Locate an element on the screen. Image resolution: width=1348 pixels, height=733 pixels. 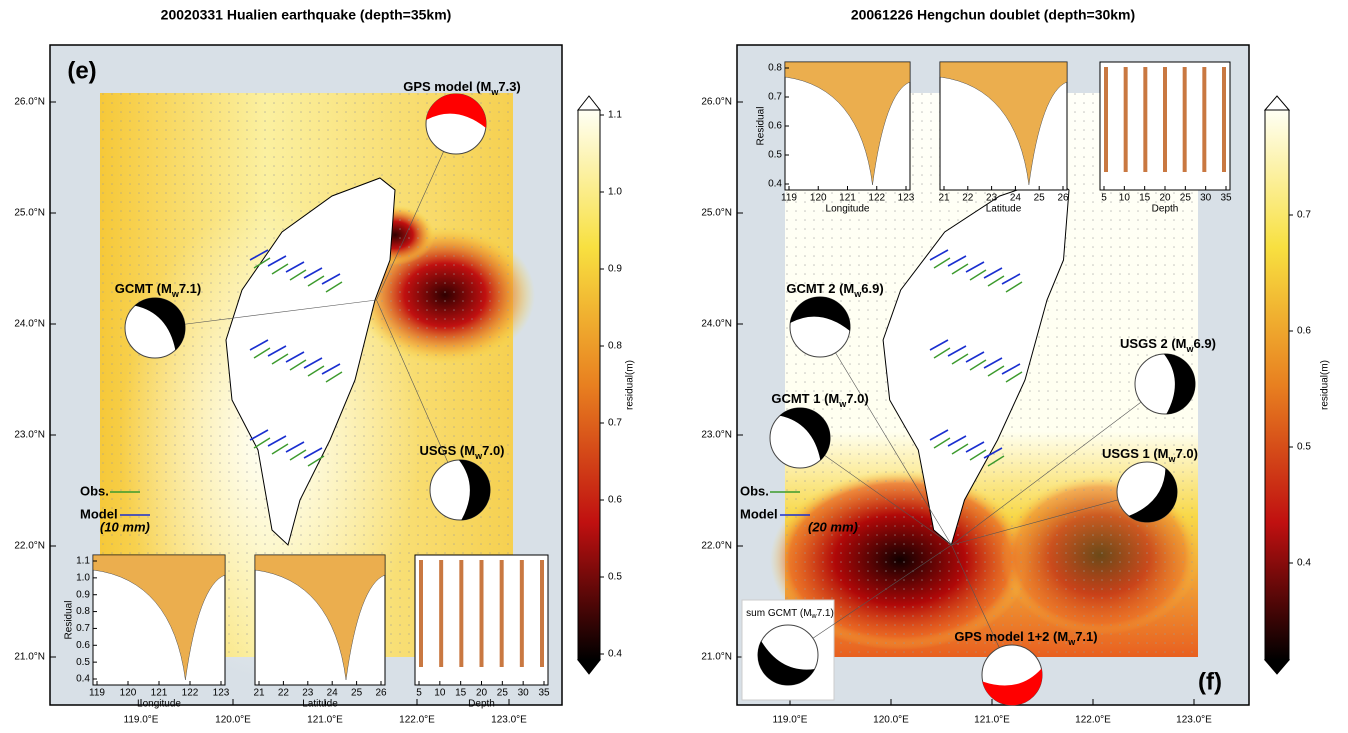
colorbar-label: residual(m) is located at coordinates (630, 385).